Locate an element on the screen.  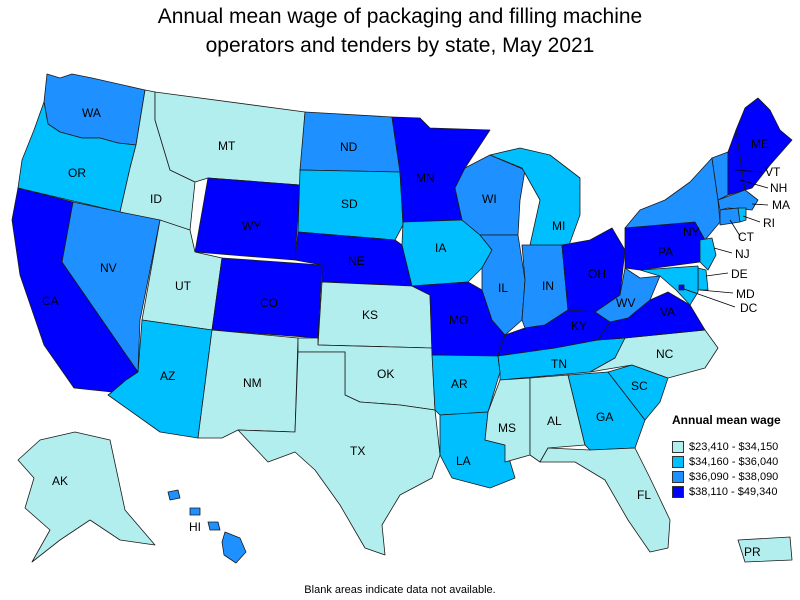
label-WI: WI is located at coordinates (489, 199).